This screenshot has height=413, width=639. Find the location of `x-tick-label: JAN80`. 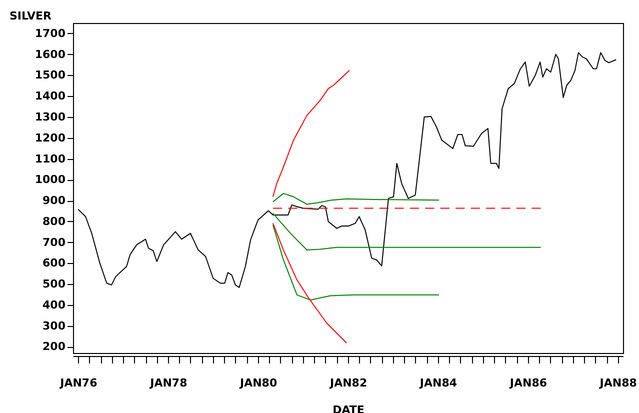

x-tick-label: JAN80 is located at coordinates (258, 383).